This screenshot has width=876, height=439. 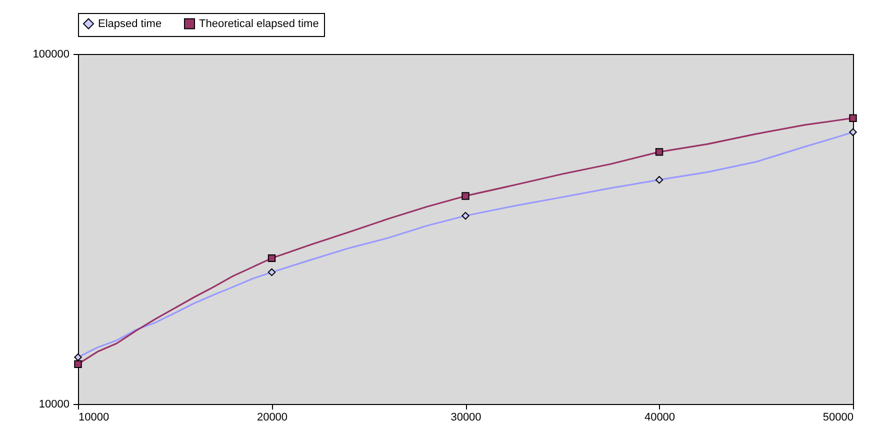 I want to click on x-tick-label: 40000, so click(x=660, y=418).